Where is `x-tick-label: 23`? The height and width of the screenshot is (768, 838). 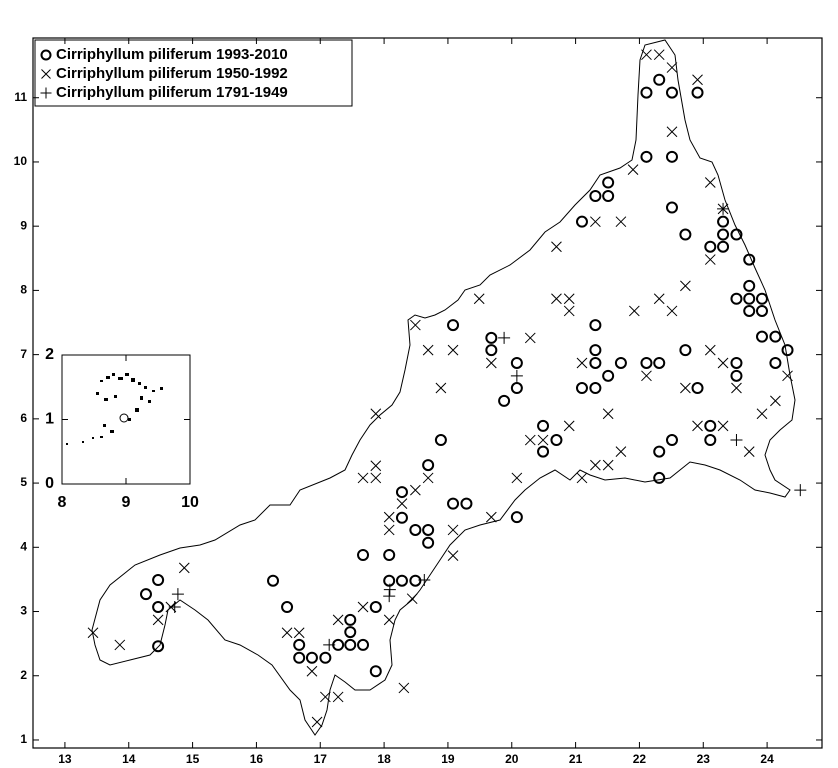 x-tick-label: 23 is located at coordinates (704, 759).